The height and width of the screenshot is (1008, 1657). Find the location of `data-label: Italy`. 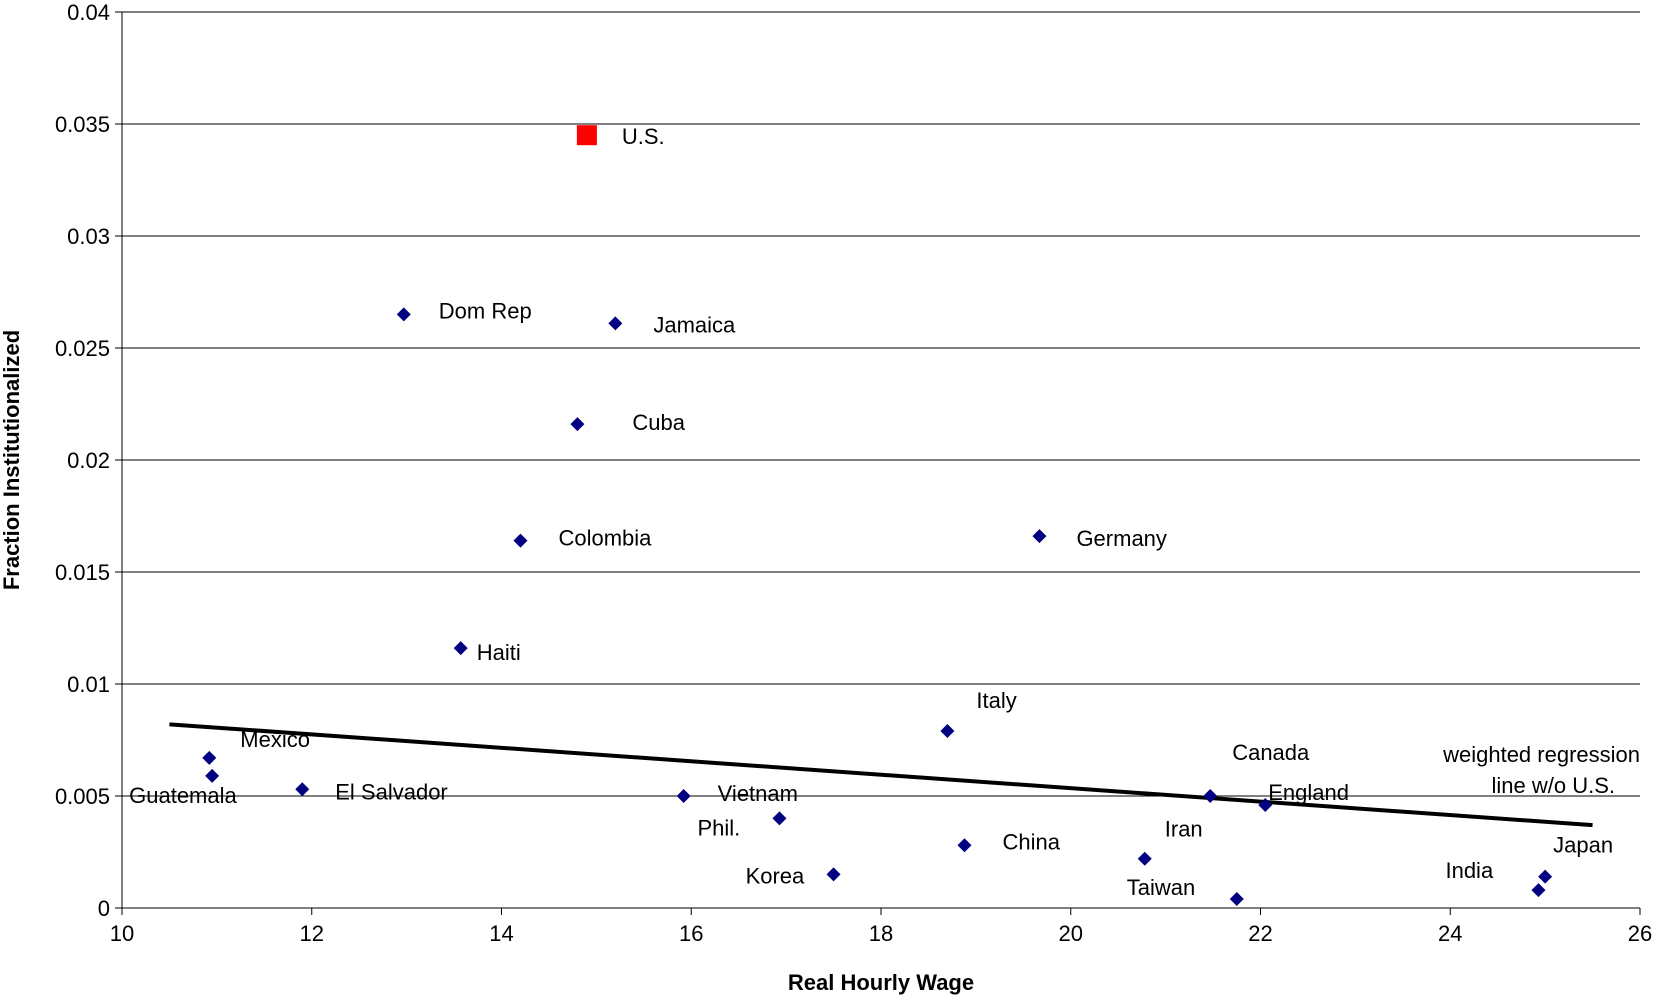

data-label: Italy is located at coordinates (996, 700).